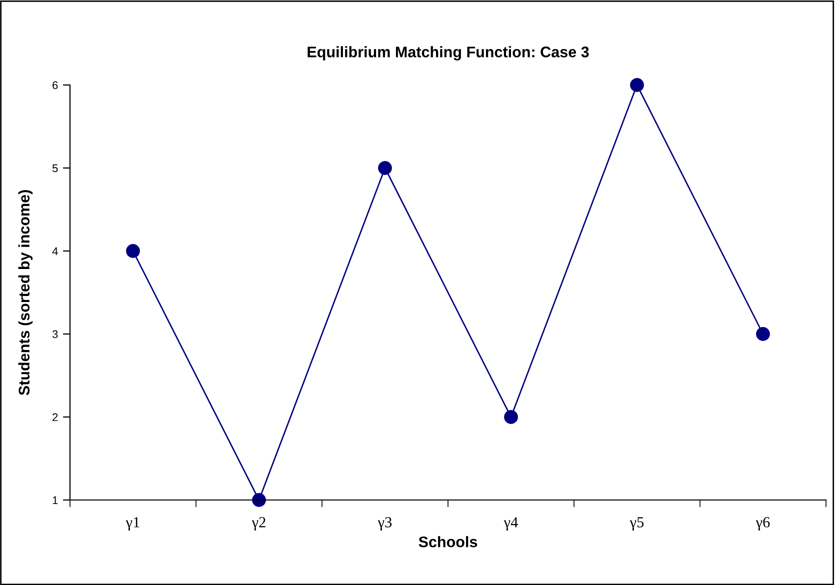 The width and height of the screenshot is (835, 585). I want to click on x-tick-label: γ6, so click(763, 524).